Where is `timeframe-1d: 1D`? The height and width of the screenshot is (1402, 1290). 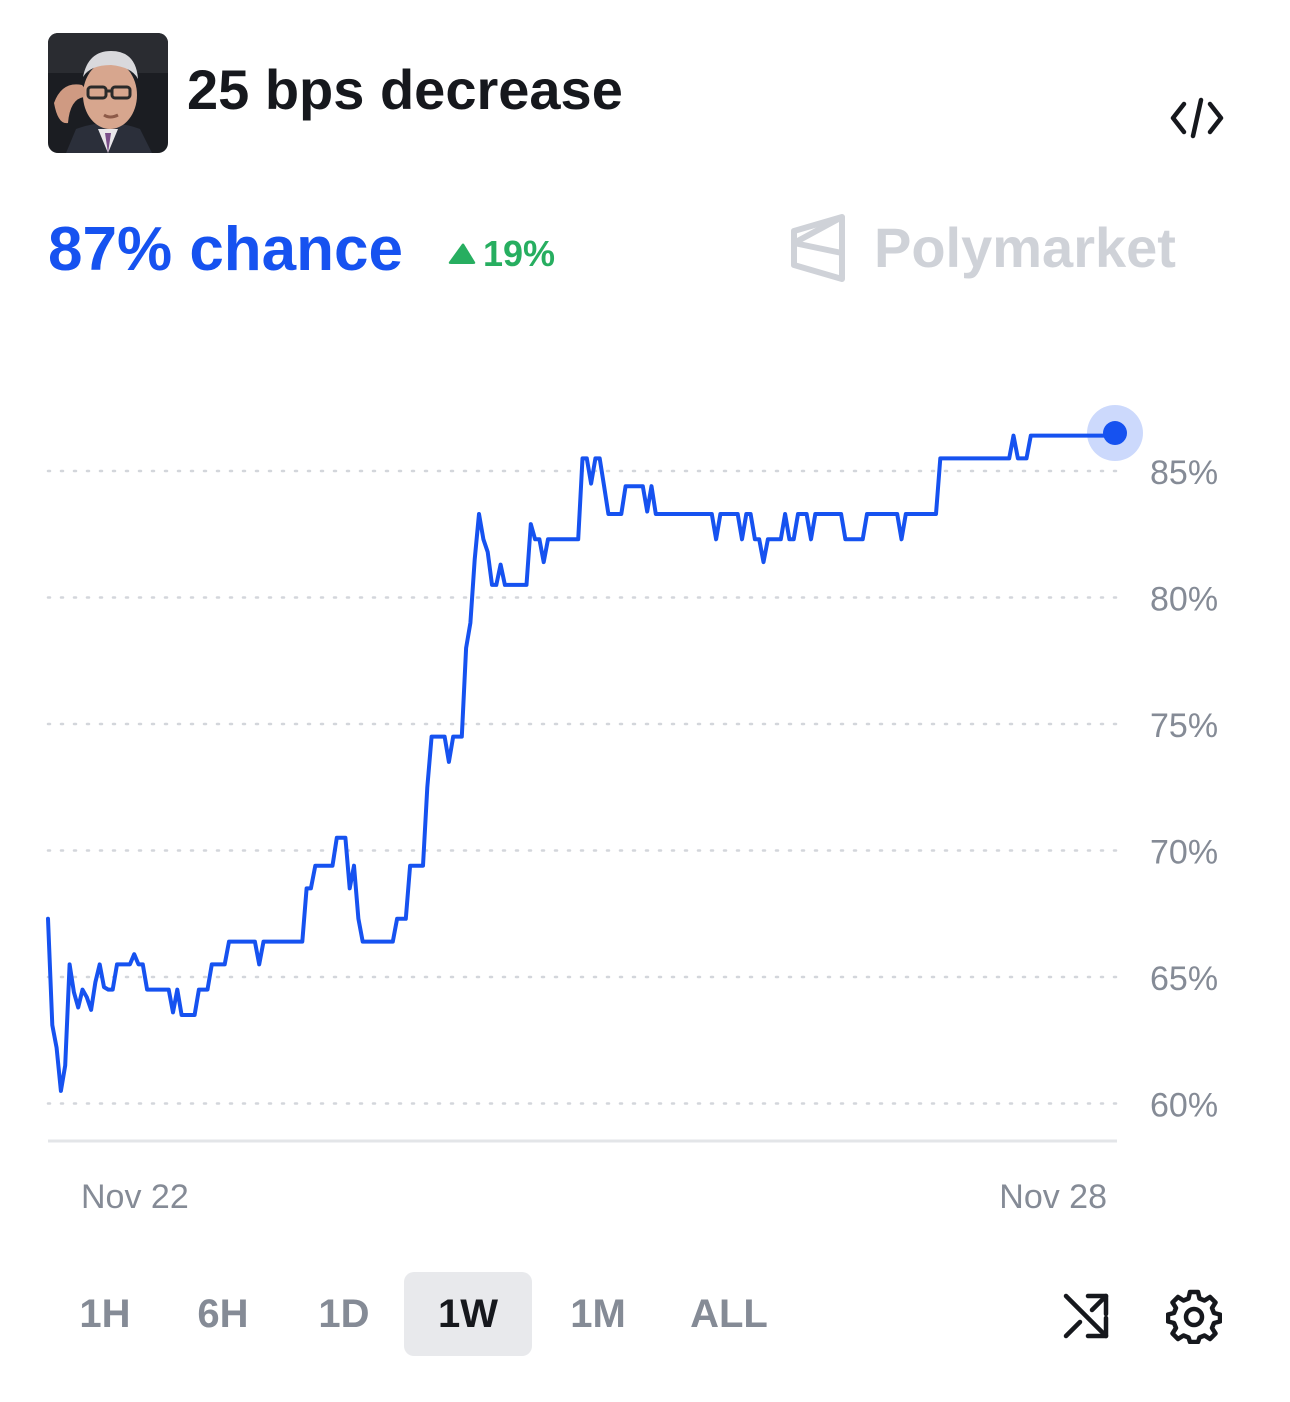
timeframe-1d: 1D is located at coordinates (344, 1313).